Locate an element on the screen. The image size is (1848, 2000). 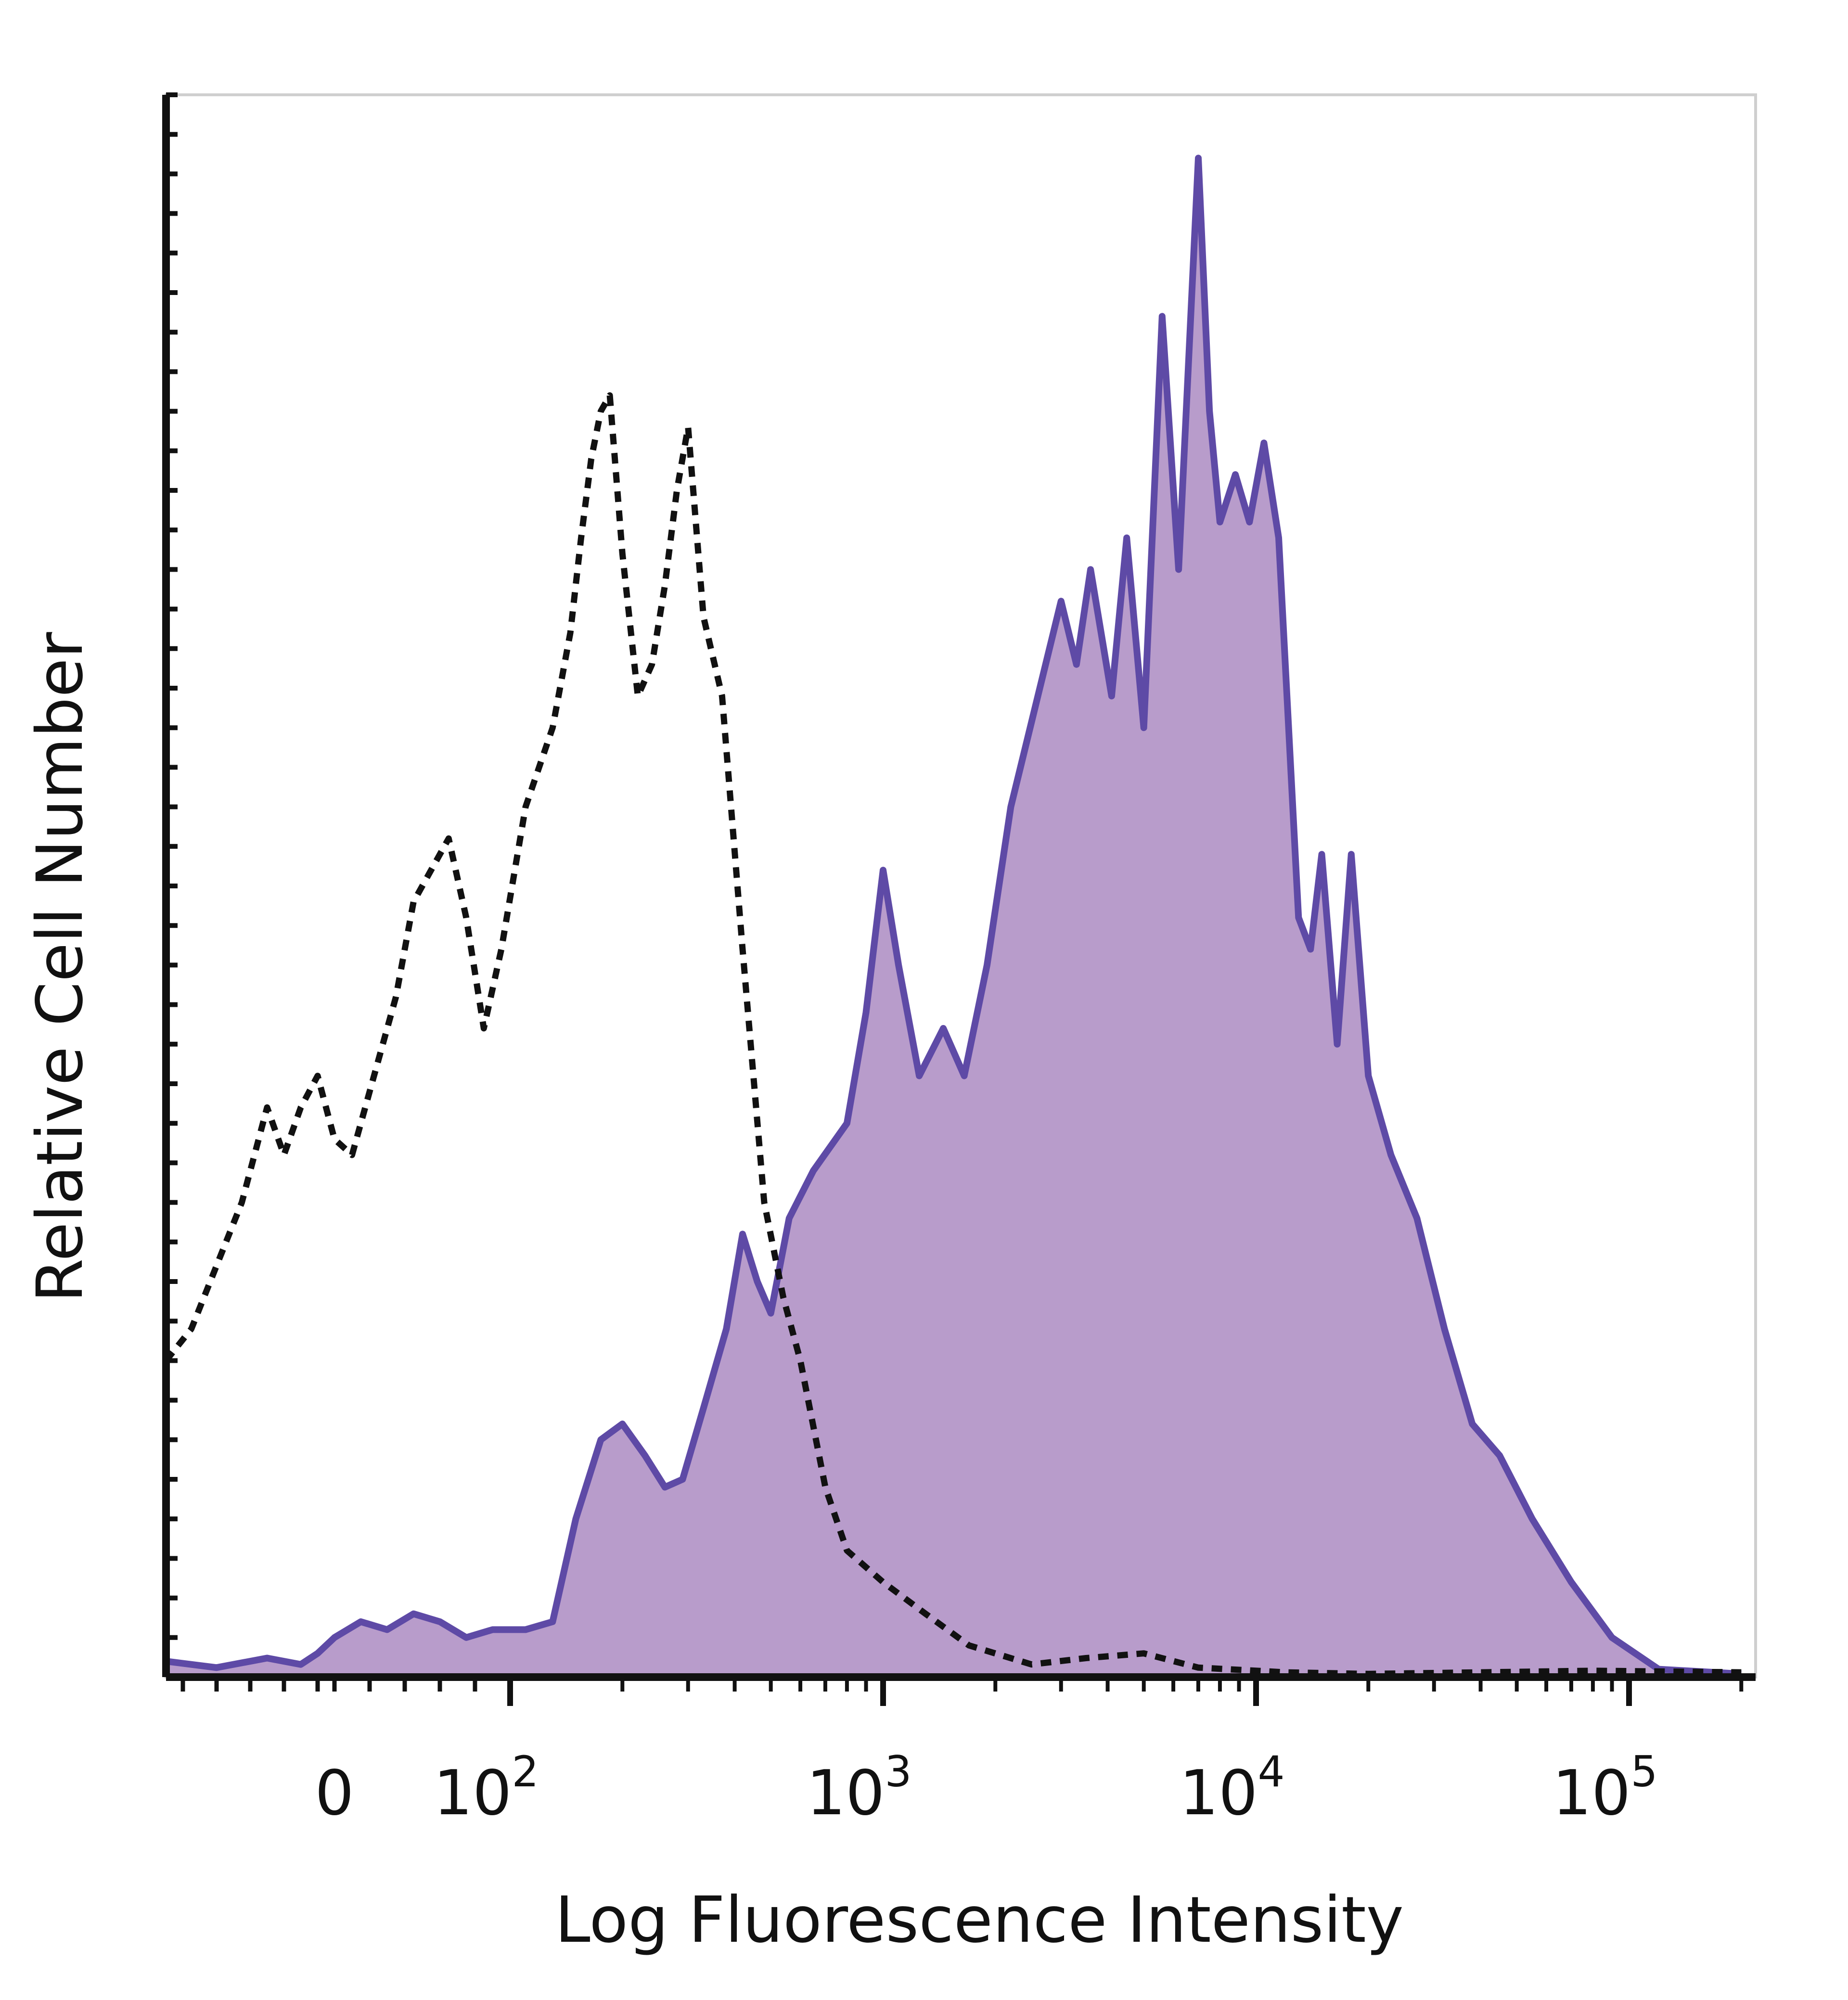
x-tick-label: 10⁴ is located at coordinates (1232, 1788).